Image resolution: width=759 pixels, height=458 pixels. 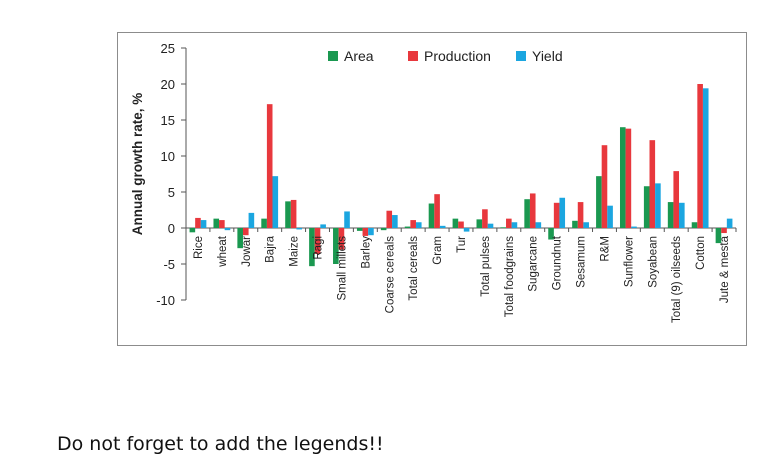 I want to click on x-tick-label: Groundnut, so click(x=558, y=262).